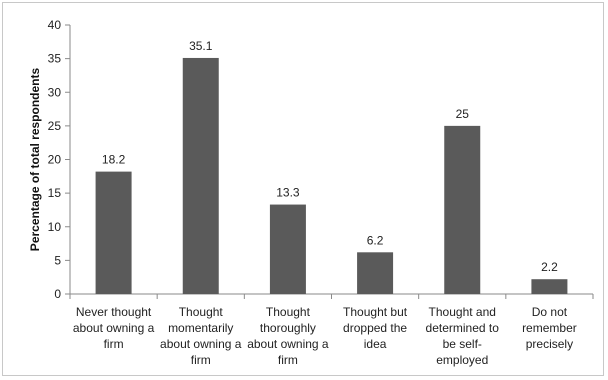  I want to click on y-tick-label: 0, so click(57, 294).